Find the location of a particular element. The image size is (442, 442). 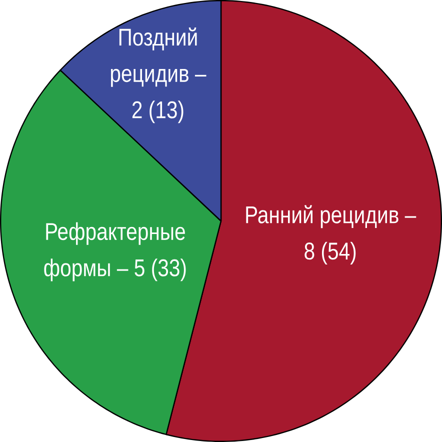

slice-label: Рефрактерные формы – 5 (33) is located at coordinates (115, 252).